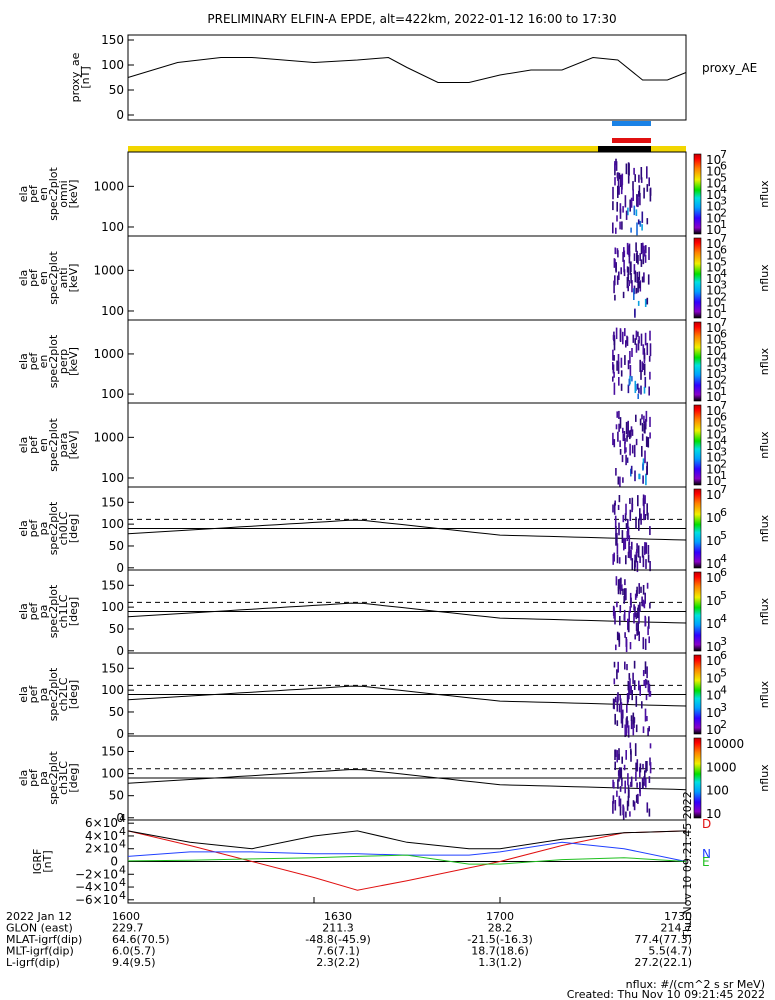 The image size is (775, 1000). What do you see at coordinates (723, 189) in the screenshot?
I see `omni-cbar-exp: 4` at bounding box center [723, 189].